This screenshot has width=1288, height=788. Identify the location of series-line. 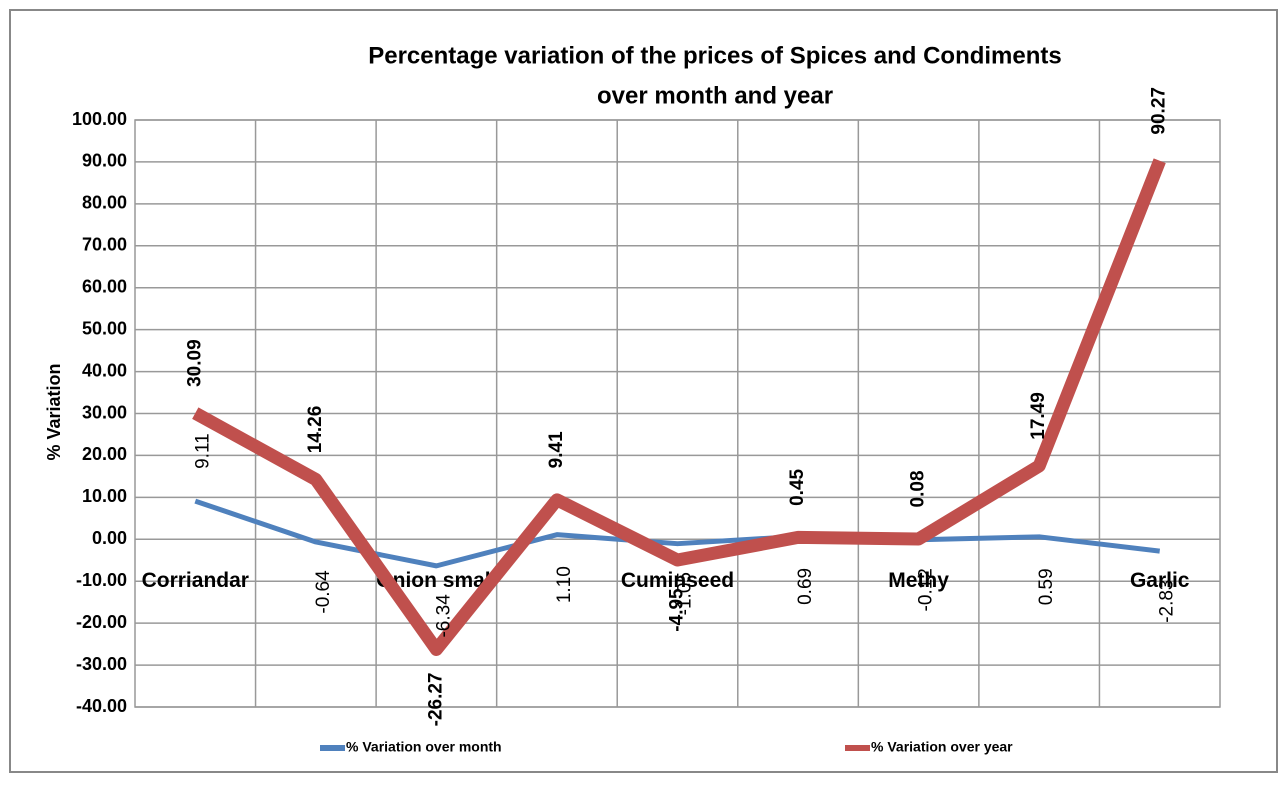
(677, 533).